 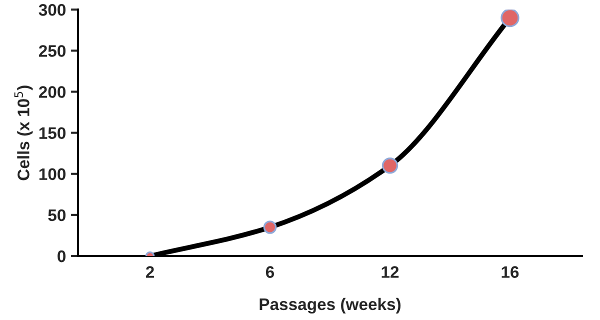 I want to click on y-tick-label: 300, so click(x=52, y=10).